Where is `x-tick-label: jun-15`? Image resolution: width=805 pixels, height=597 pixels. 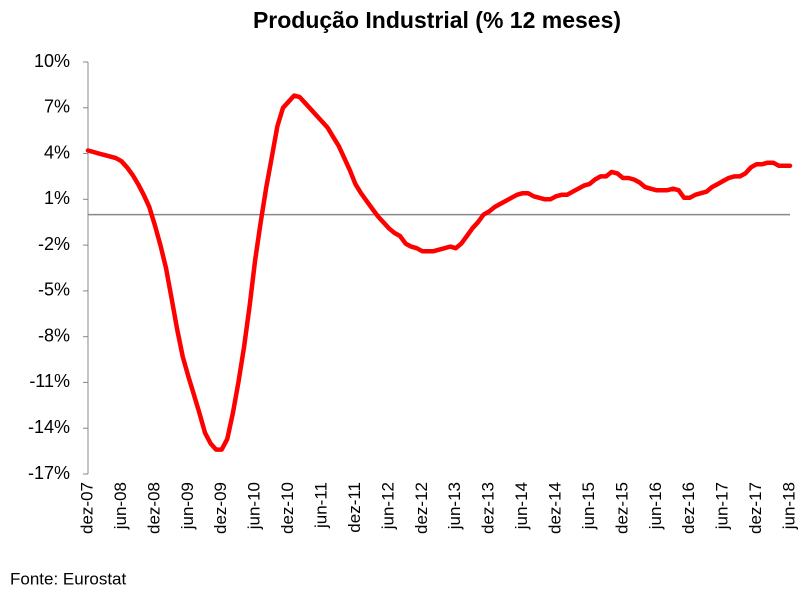
x-tick-label: jun-15 is located at coordinates (588, 506).